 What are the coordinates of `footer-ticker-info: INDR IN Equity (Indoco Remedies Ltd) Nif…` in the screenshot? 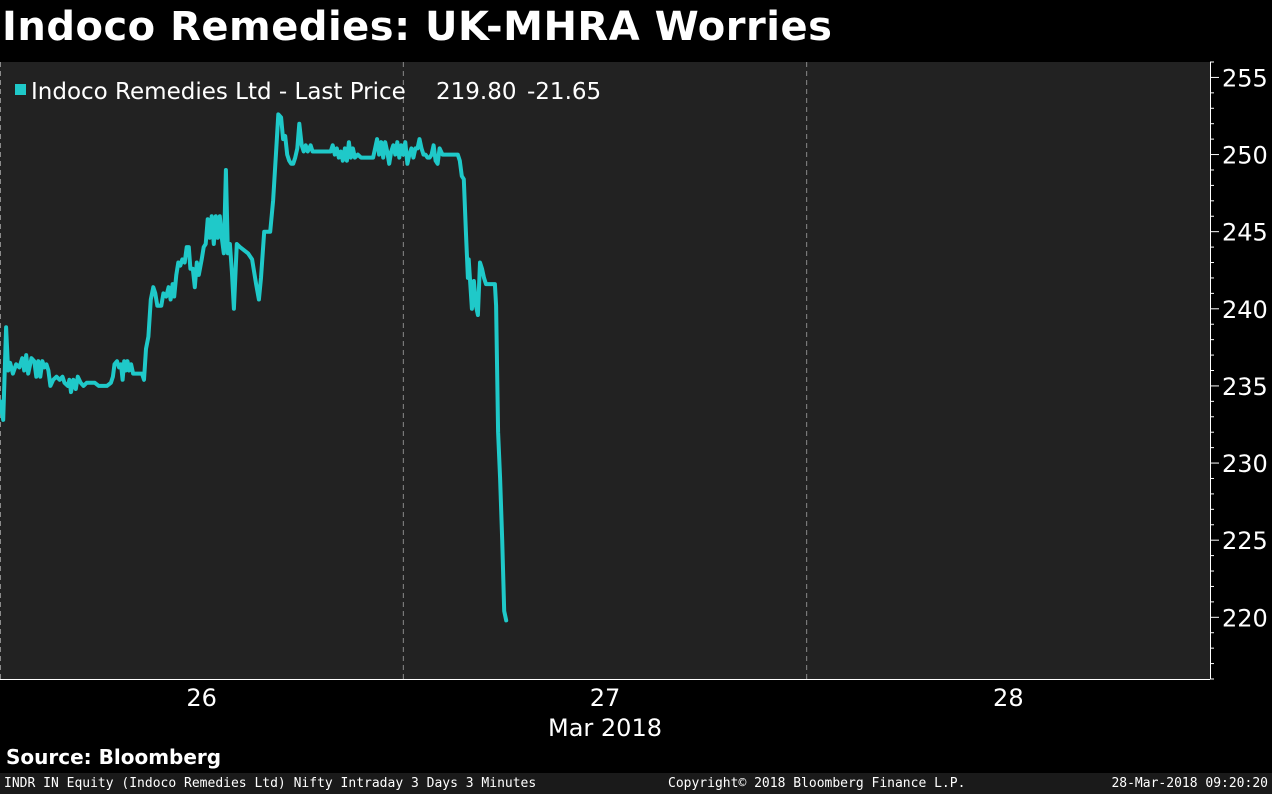 It's located at (270, 783).